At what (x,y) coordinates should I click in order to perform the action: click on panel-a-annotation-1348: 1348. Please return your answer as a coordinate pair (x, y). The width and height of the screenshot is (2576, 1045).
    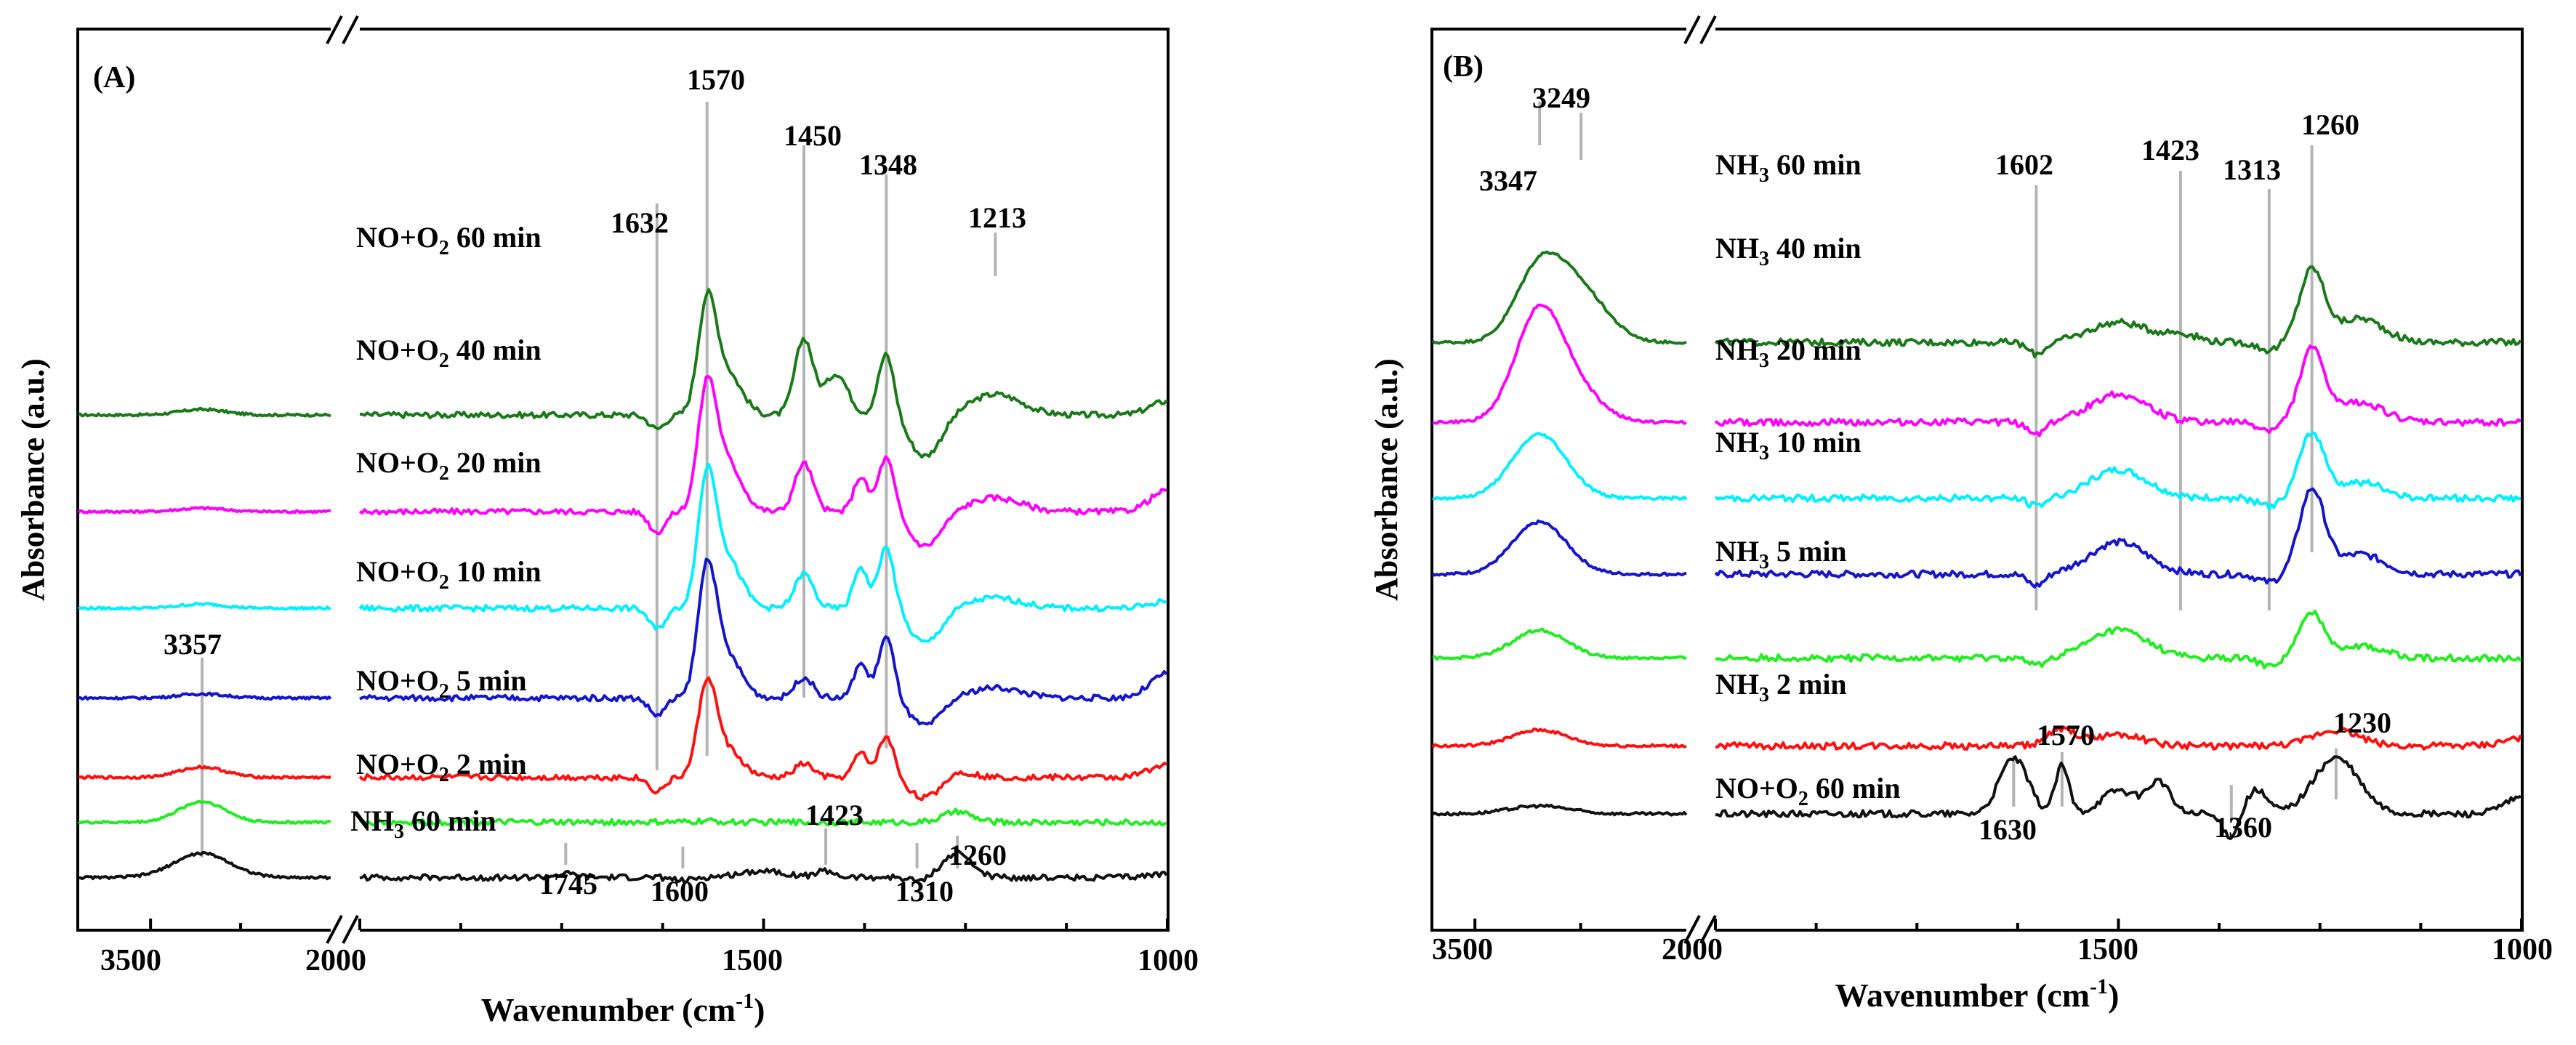
    Looking at the image, I should click on (888, 164).